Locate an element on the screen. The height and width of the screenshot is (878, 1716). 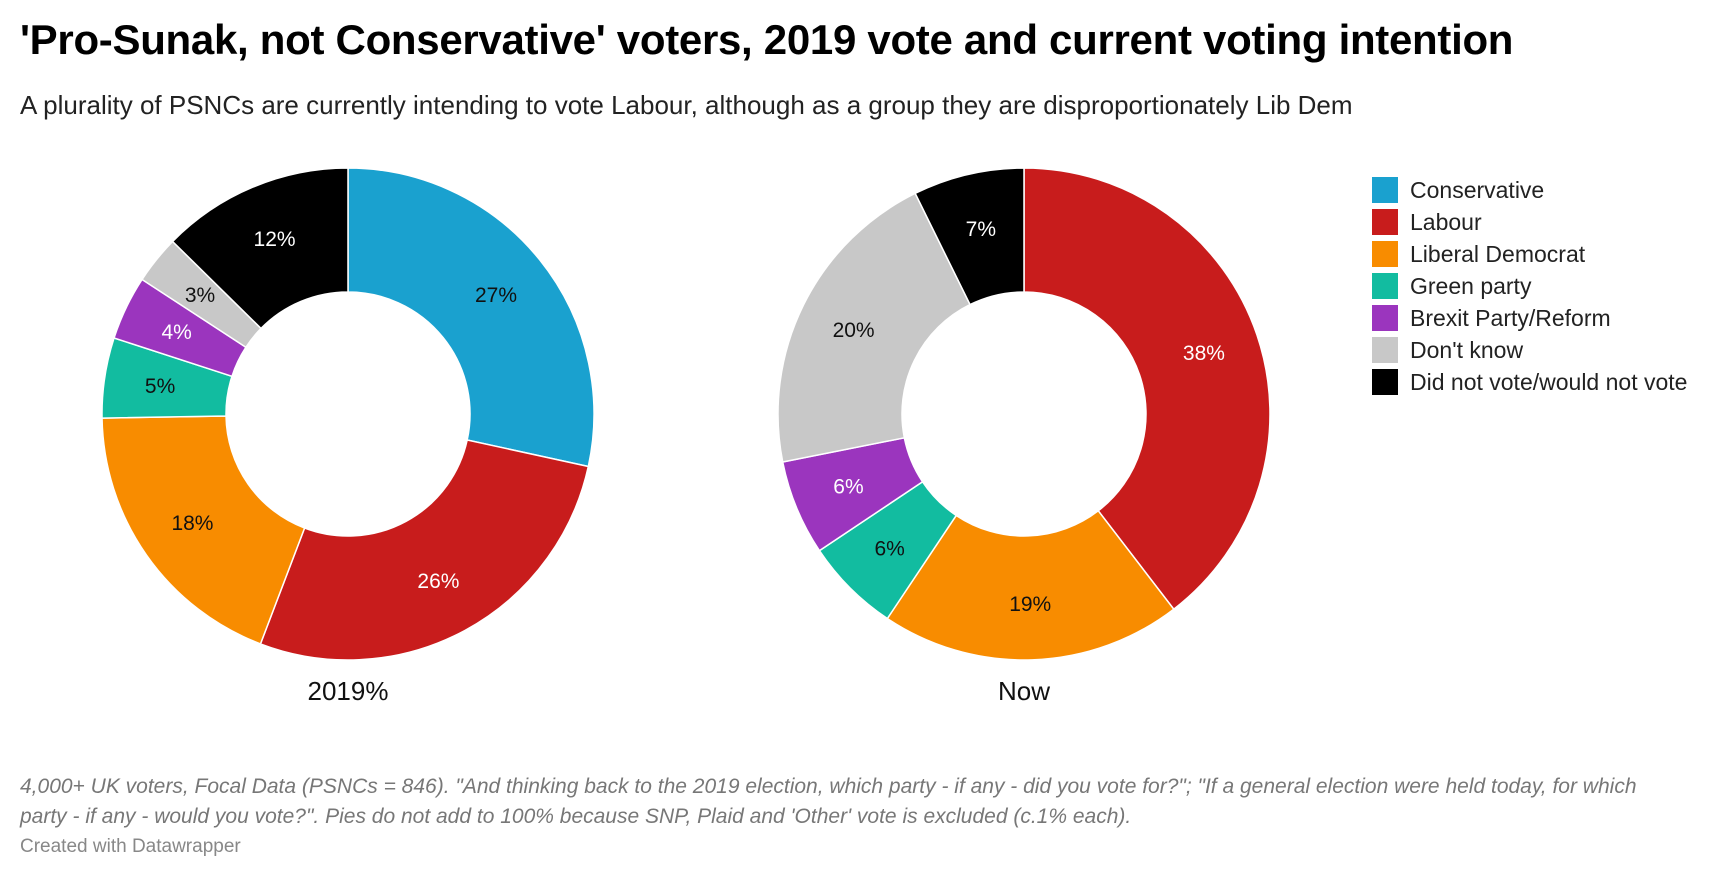
slice-2019-did-not-vote-would-not-vote is located at coordinates (260, 248).